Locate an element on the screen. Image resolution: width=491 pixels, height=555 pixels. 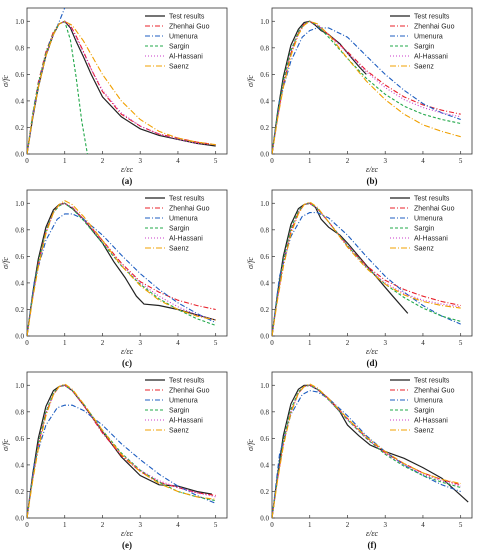
series-line-al-hassani is located at coordinates (366, 451).